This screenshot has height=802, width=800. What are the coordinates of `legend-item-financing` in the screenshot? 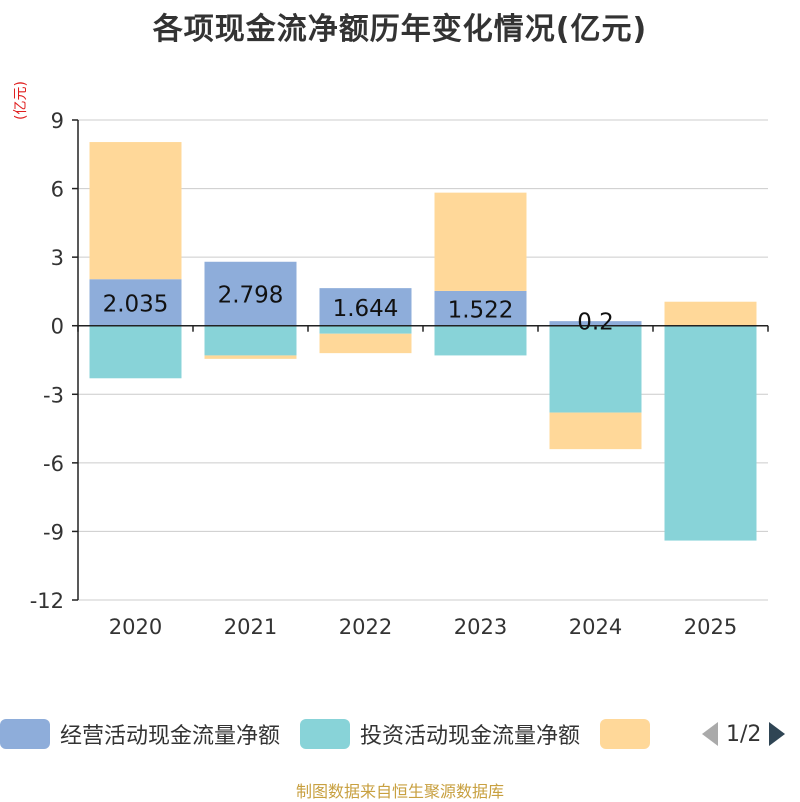 It's located at (630, 734).